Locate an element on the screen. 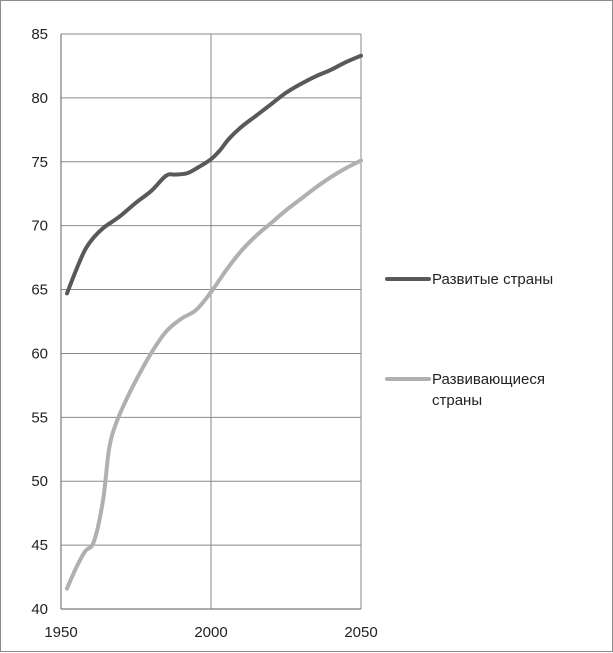  legend-label-1: Развивающиеся страны is located at coordinates (488, 390).